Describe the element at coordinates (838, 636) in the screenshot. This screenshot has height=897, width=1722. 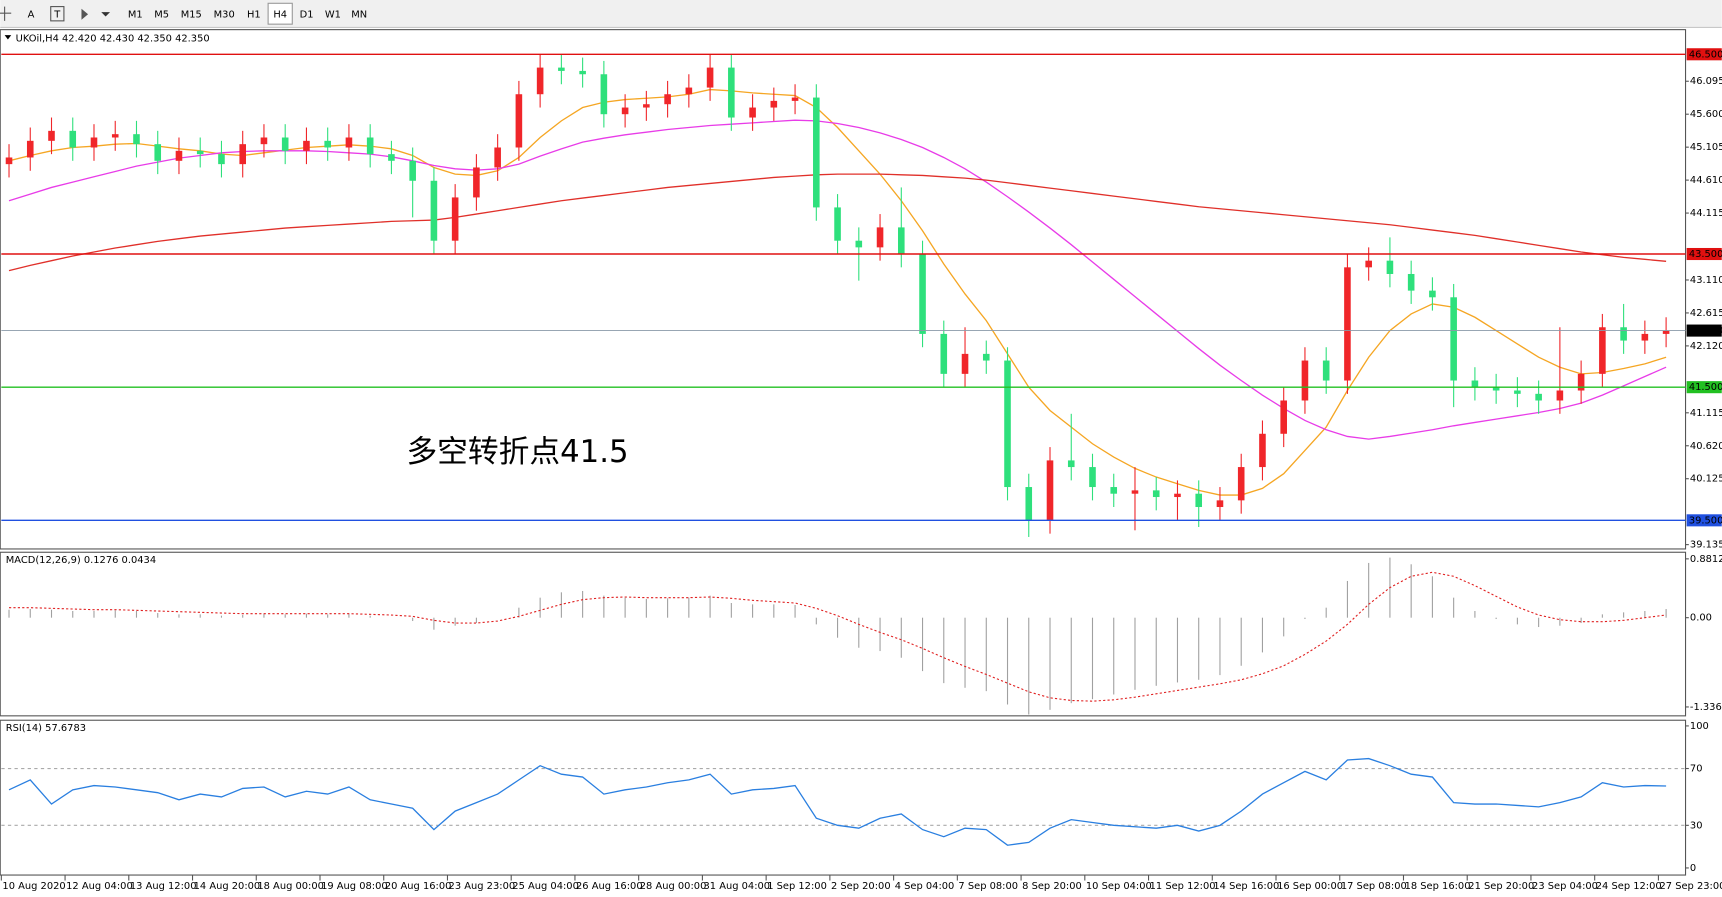
I see `macd-signal` at that location.